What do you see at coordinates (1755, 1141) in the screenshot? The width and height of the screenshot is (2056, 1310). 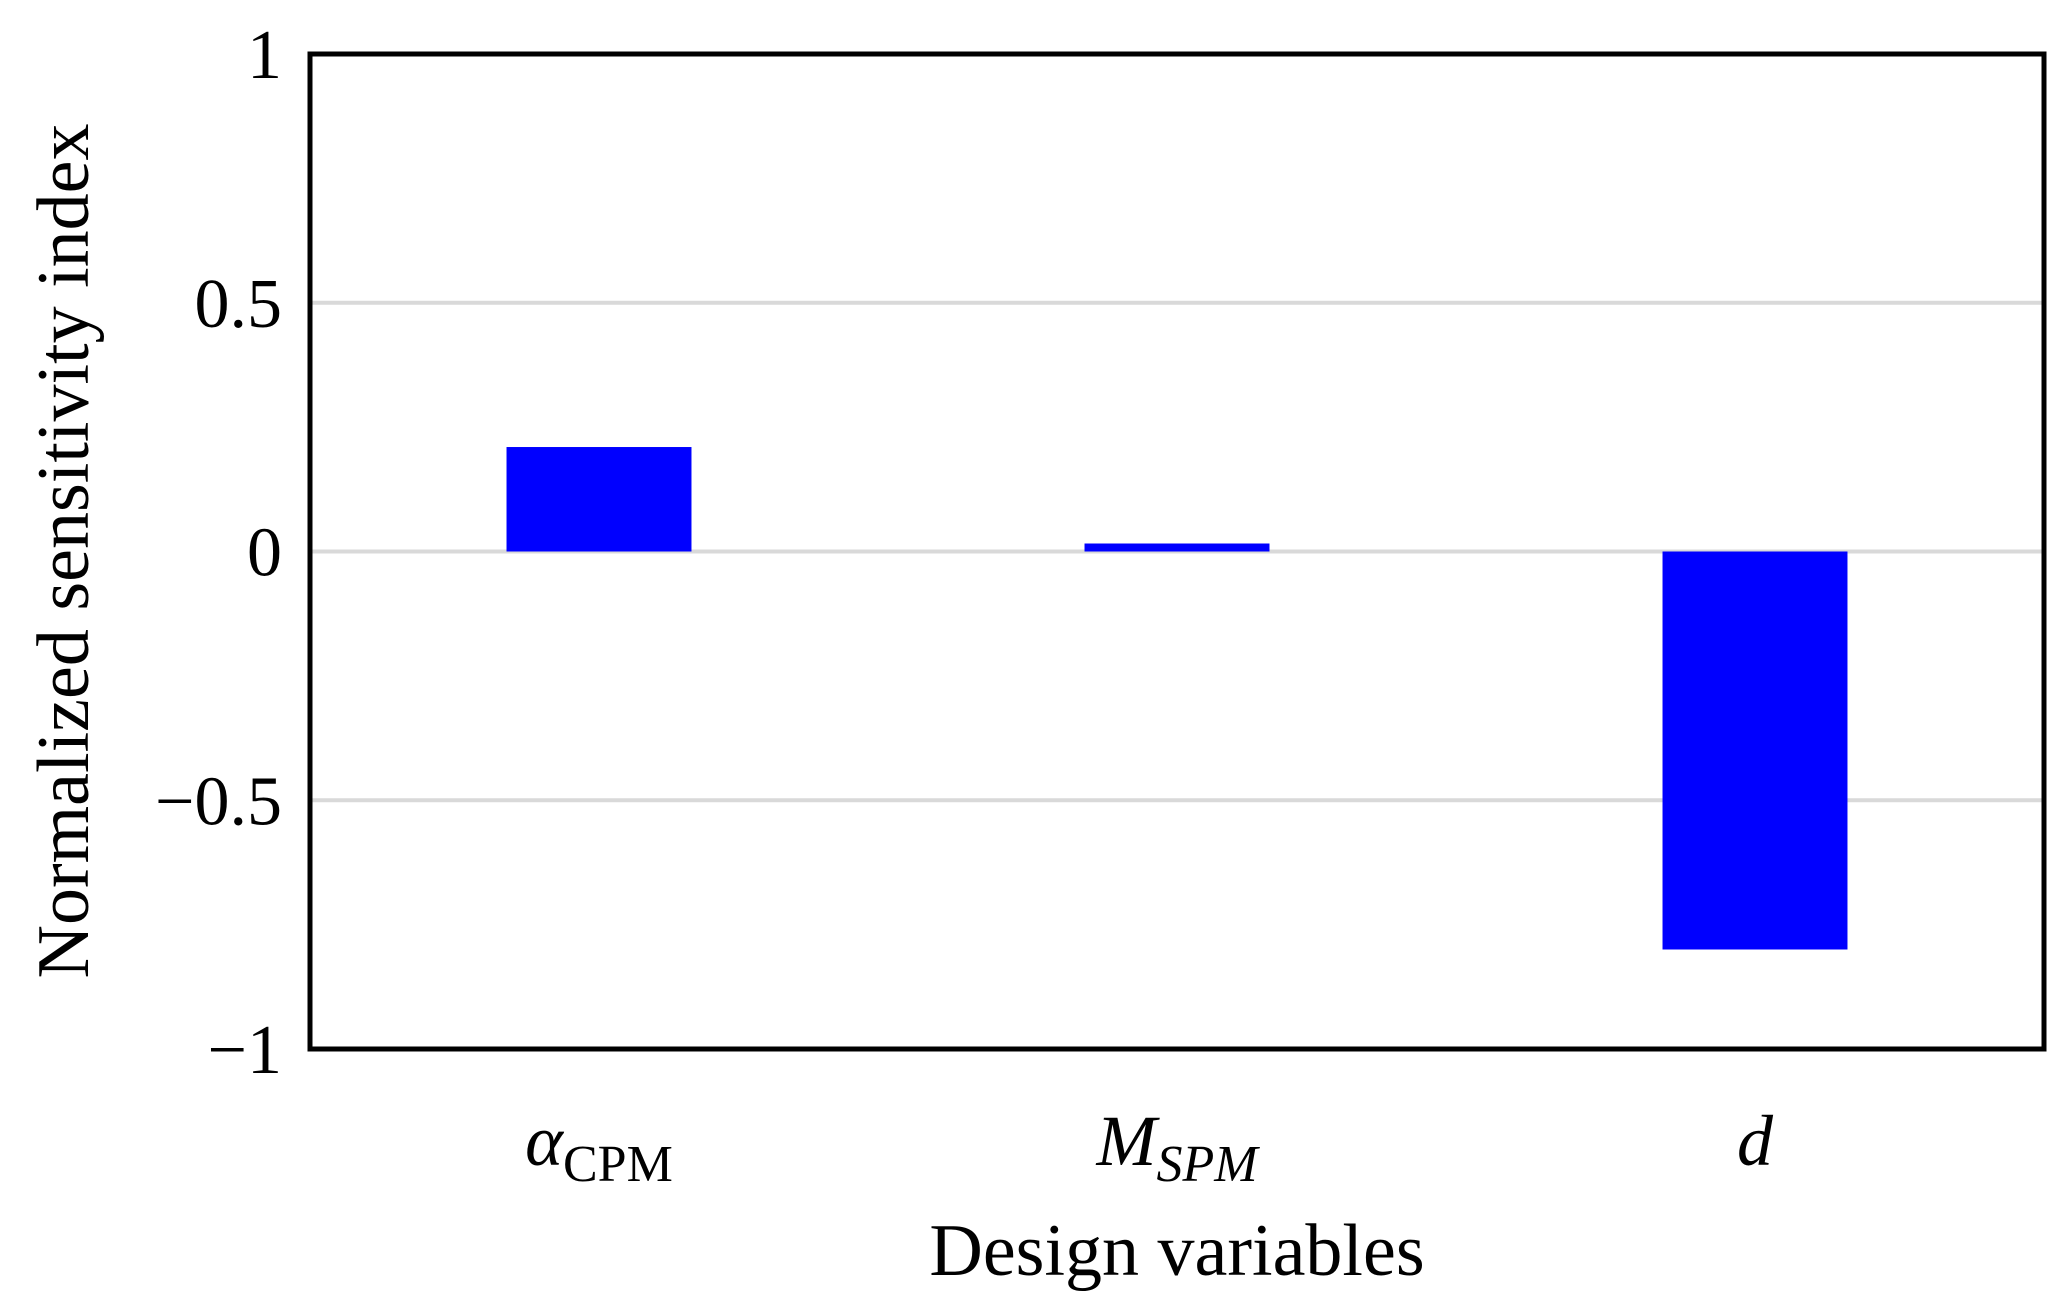 I see `x-category-label: d` at bounding box center [1755, 1141].